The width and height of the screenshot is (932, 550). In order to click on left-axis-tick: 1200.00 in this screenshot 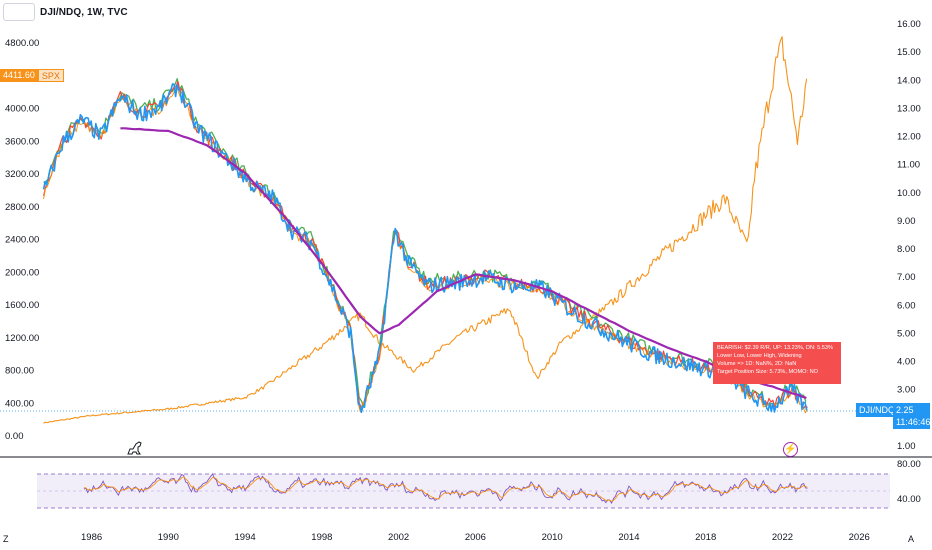, I will do `click(22, 338)`.